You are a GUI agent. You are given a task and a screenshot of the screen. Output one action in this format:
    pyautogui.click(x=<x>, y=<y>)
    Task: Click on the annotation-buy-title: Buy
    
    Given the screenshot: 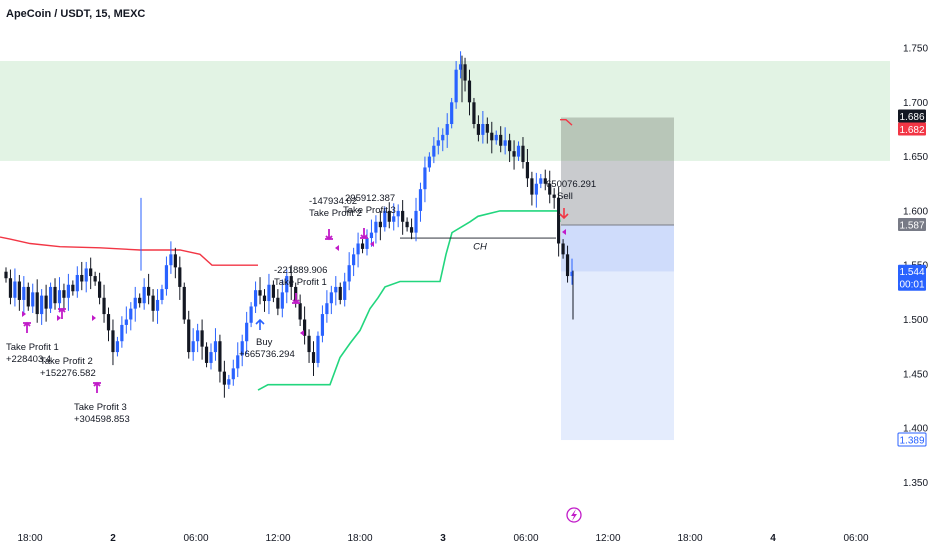 What is the action you would take?
    pyautogui.click(x=264, y=342)
    